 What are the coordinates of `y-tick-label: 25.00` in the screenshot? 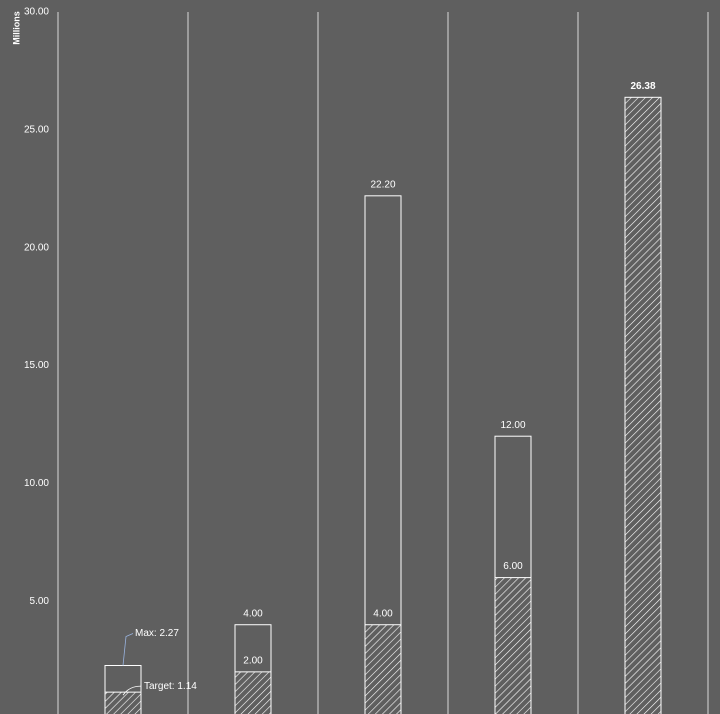 It's located at (36, 129).